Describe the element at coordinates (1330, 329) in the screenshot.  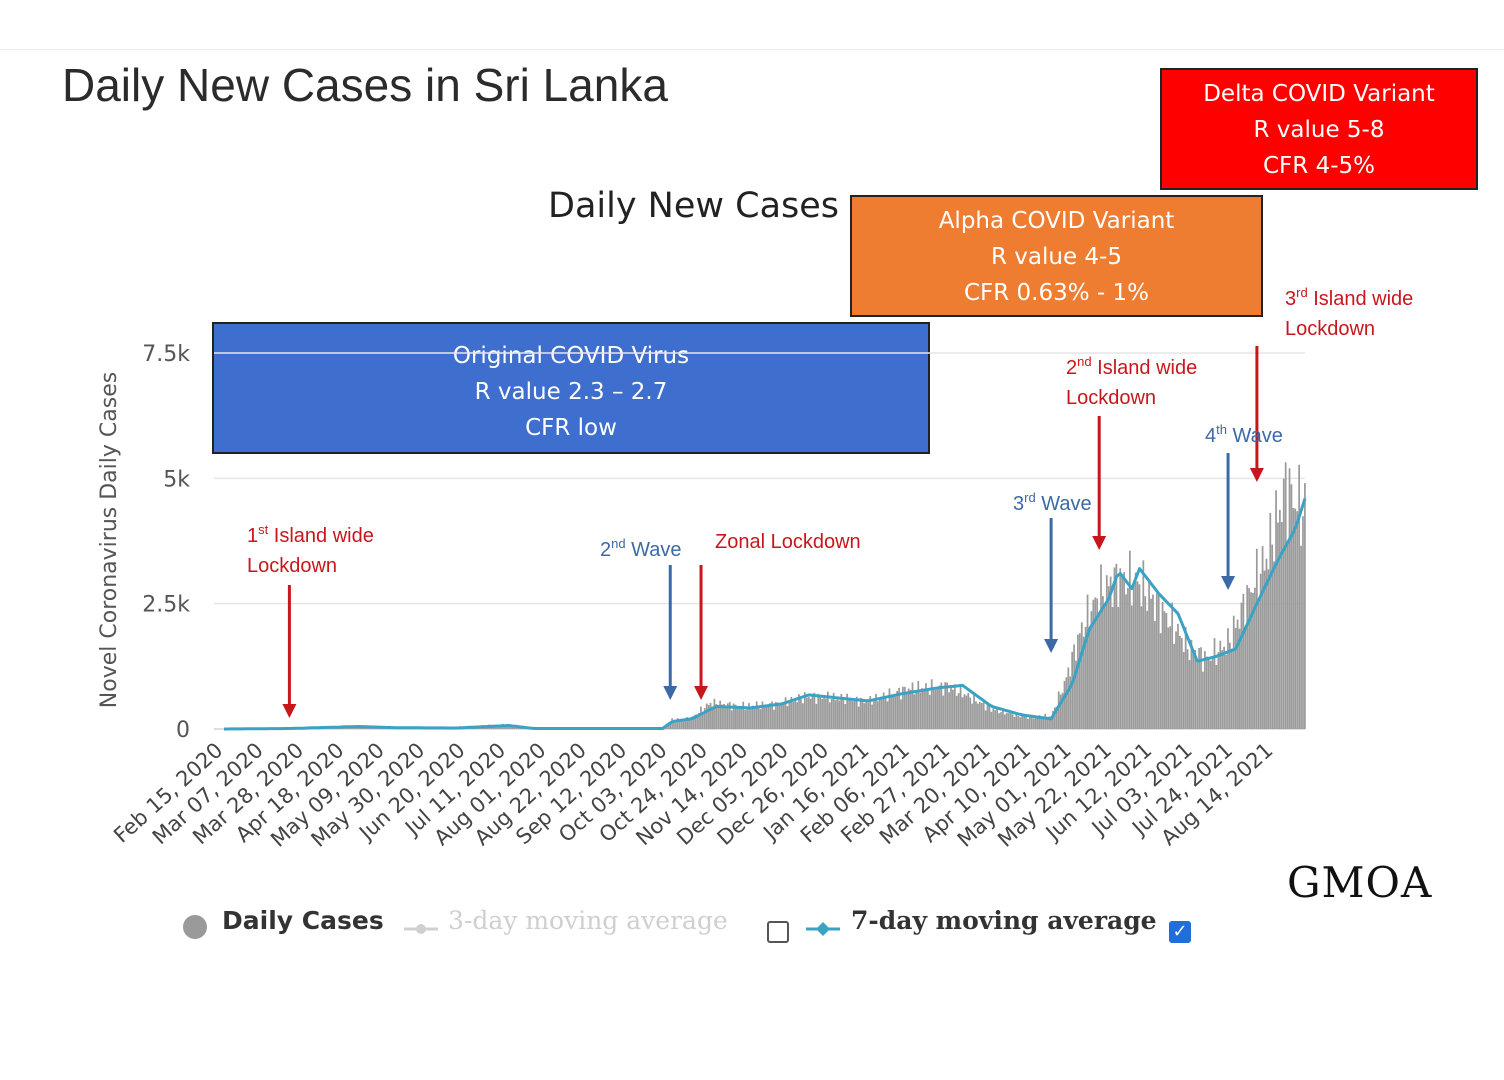
I see `lockdown3-label-line2: Lockdown` at that location.